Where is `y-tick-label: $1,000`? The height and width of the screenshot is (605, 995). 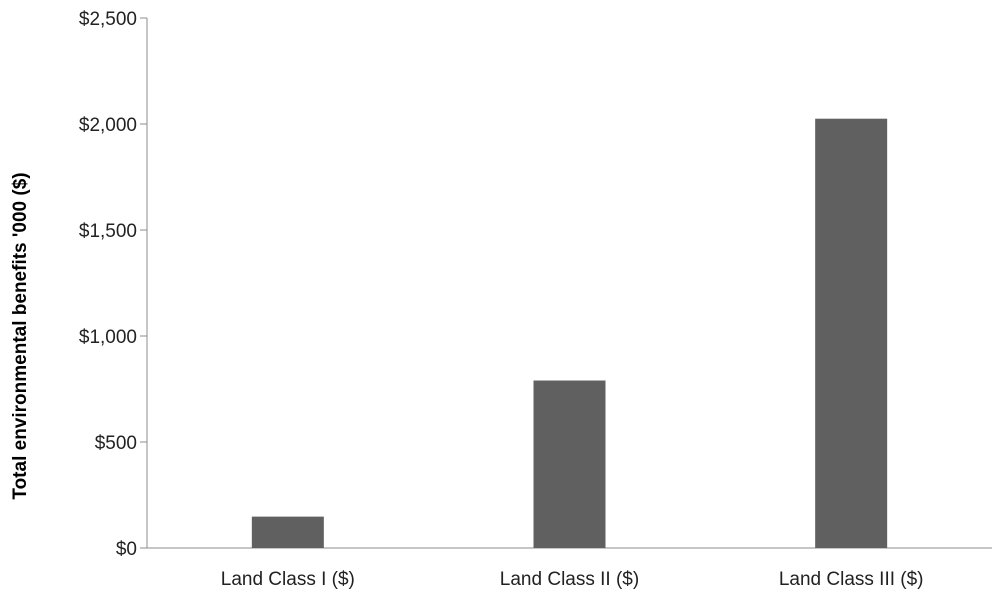 y-tick-label: $1,000 is located at coordinates (108, 337).